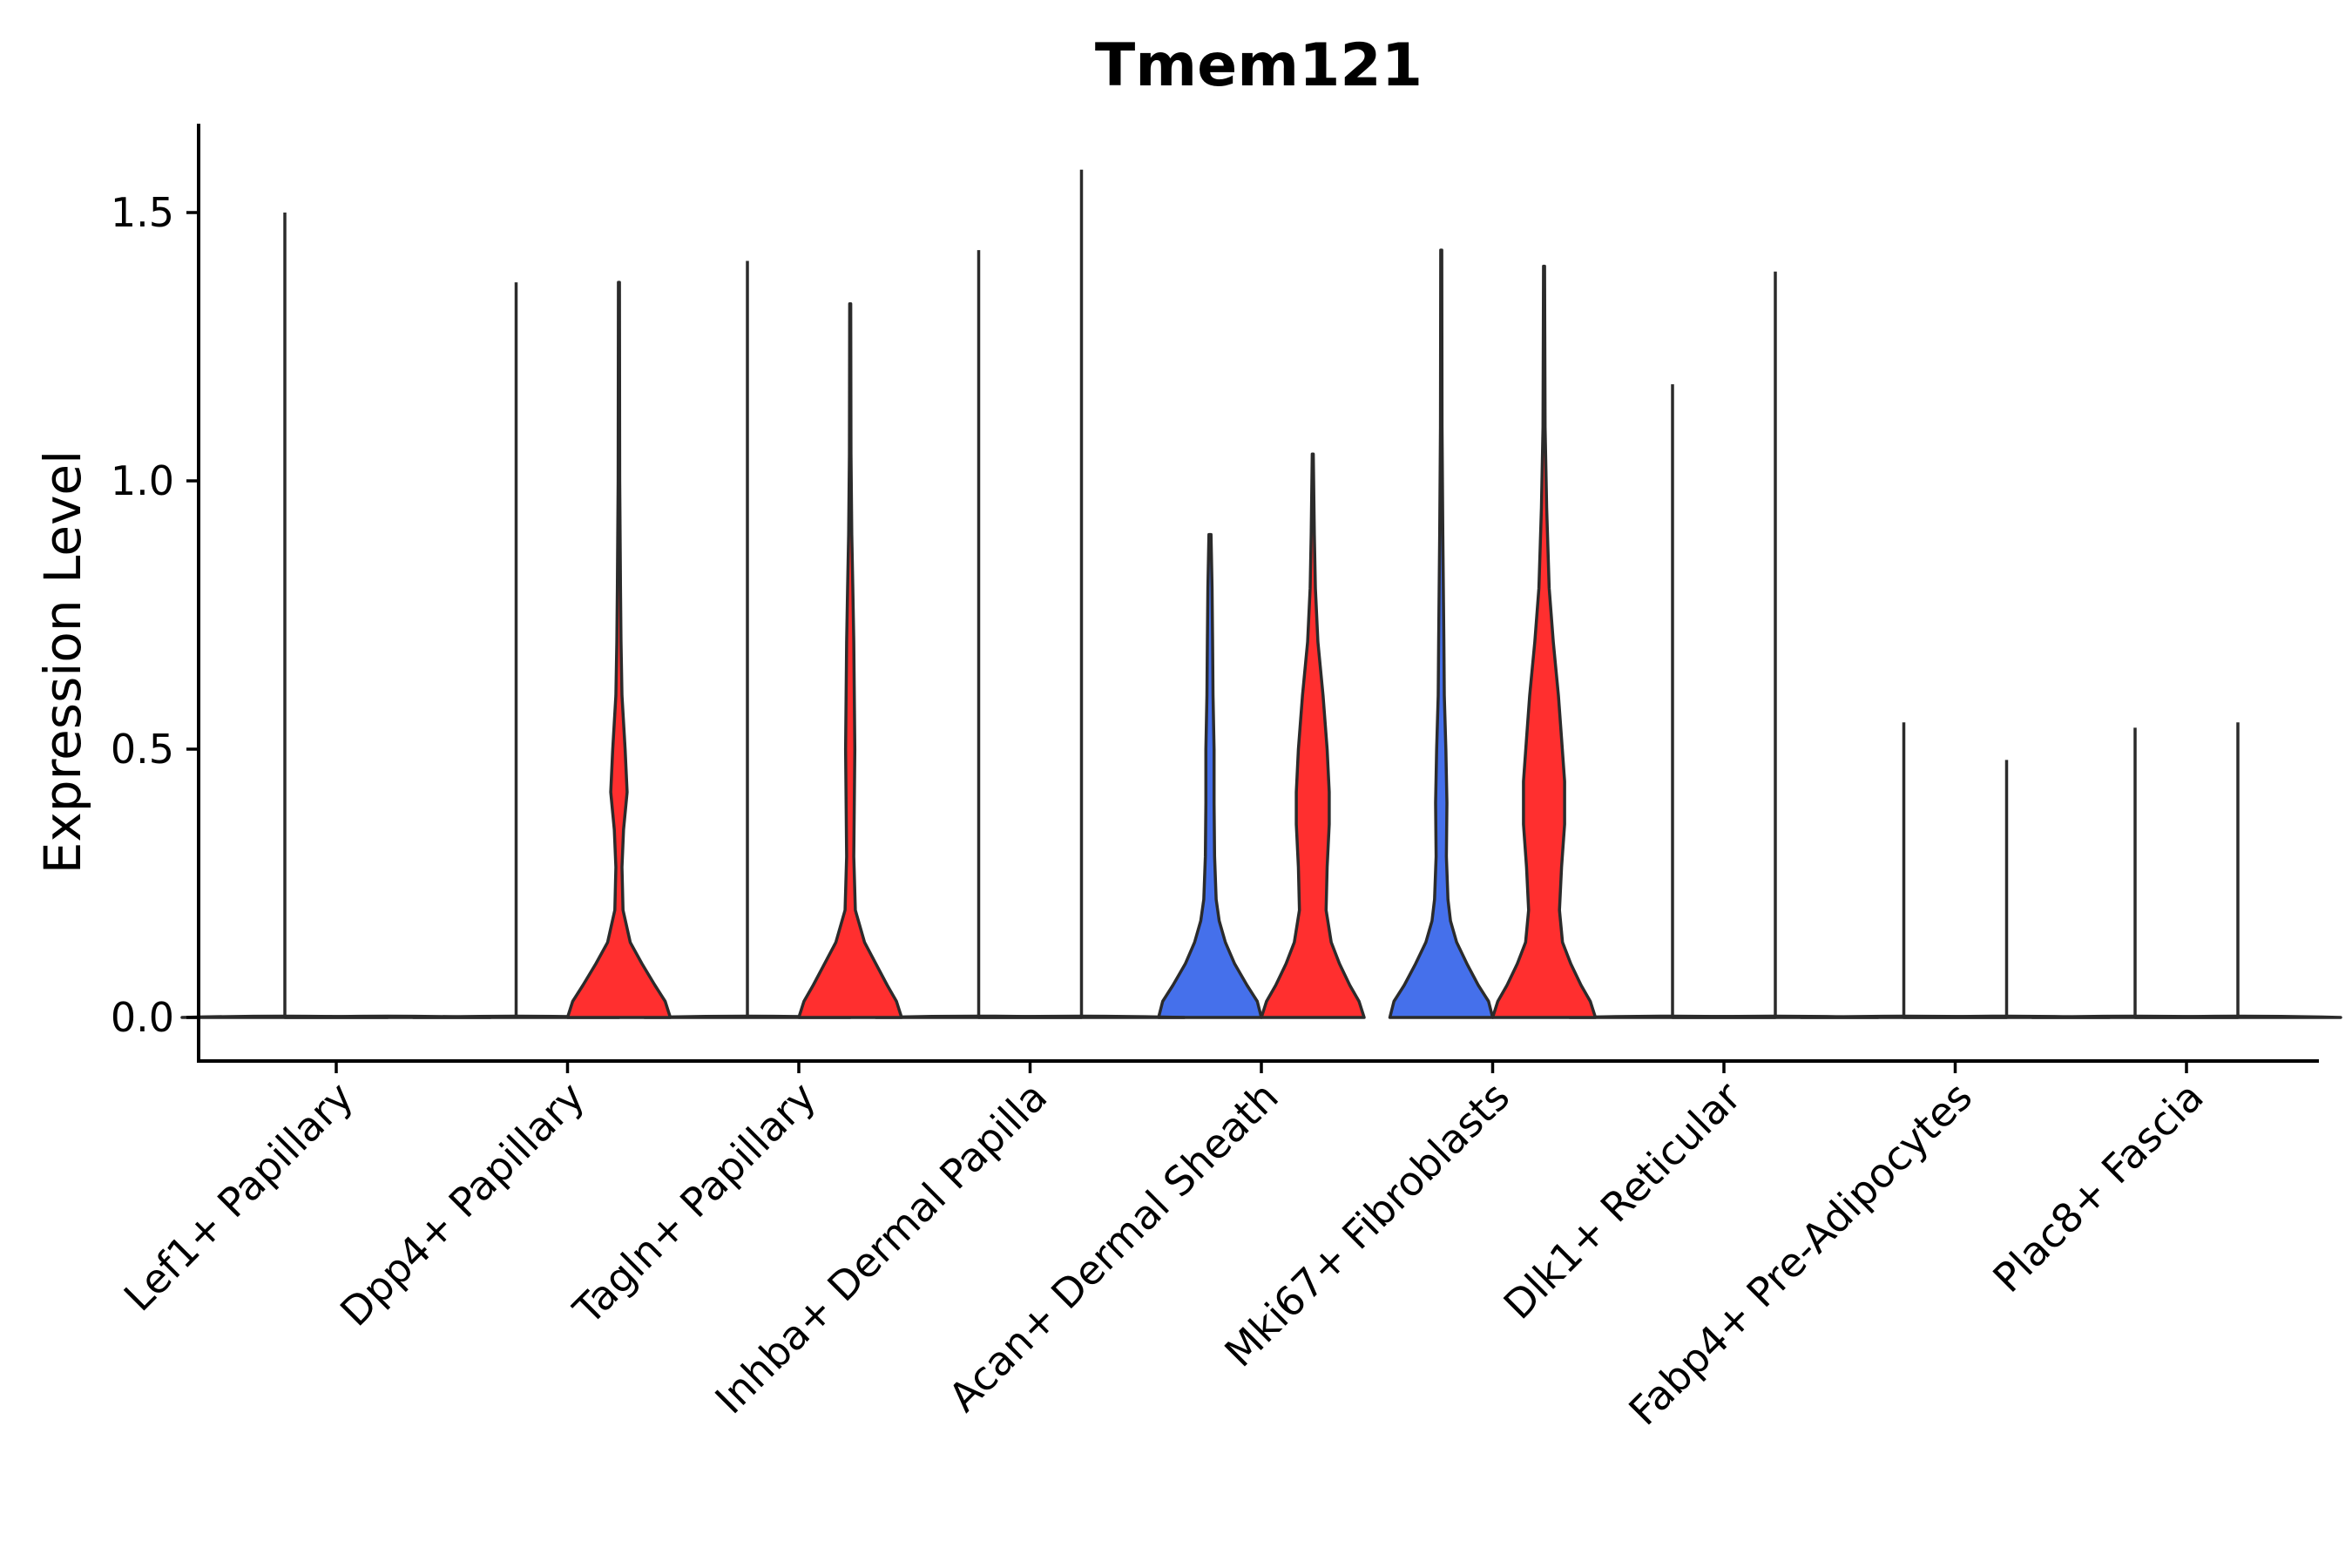 This screenshot has height=1568, width=2352. What do you see at coordinates (142, 749) in the screenshot?
I see `y-tick-label: 0.5` at bounding box center [142, 749].